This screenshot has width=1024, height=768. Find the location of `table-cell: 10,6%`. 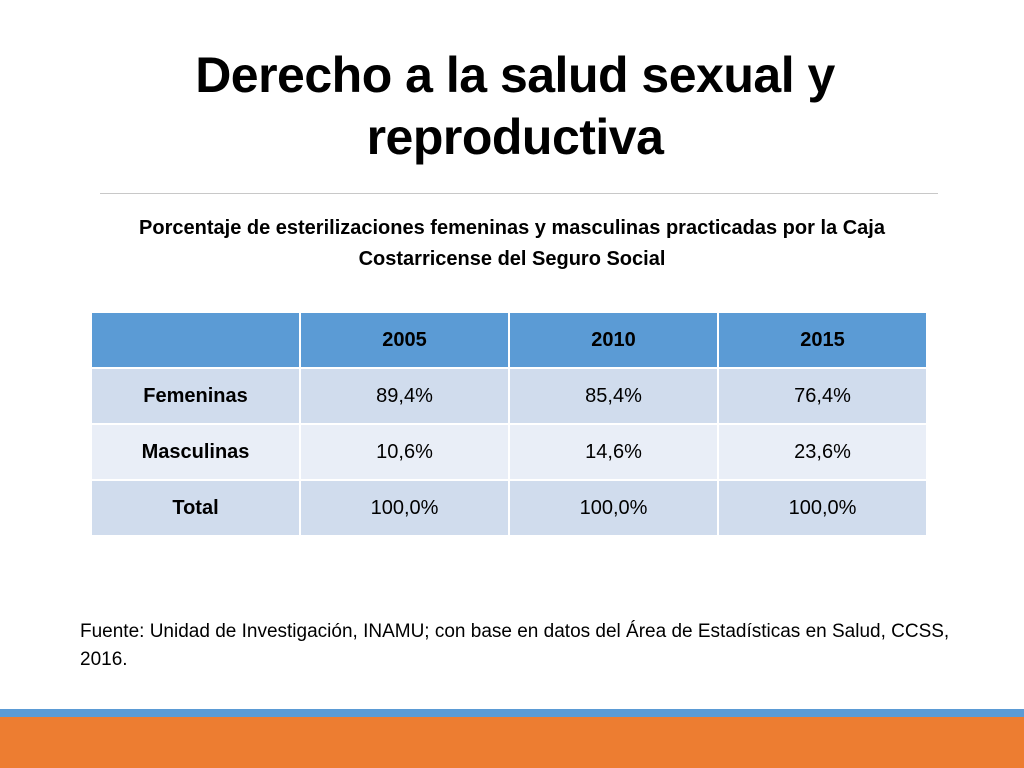

table-cell: 10,6% is located at coordinates (404, 452).